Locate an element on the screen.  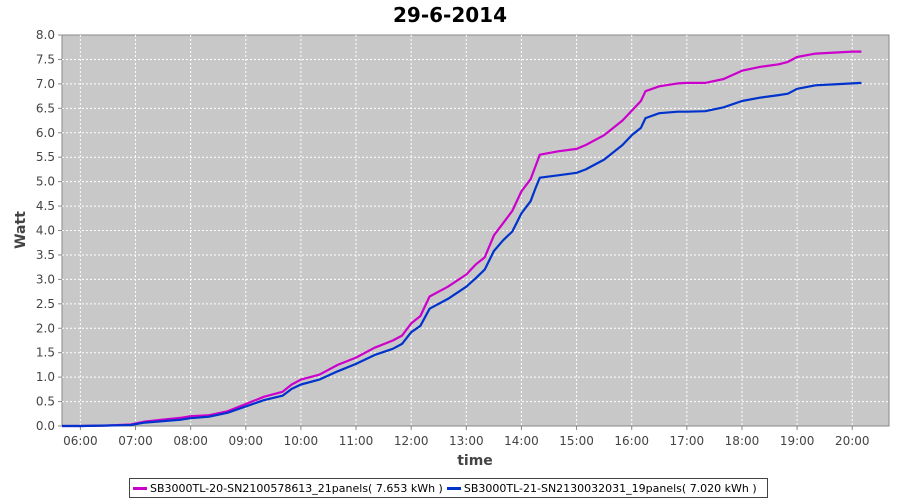
x-tick-label: 12:00 is located at coordinates (411, 441).